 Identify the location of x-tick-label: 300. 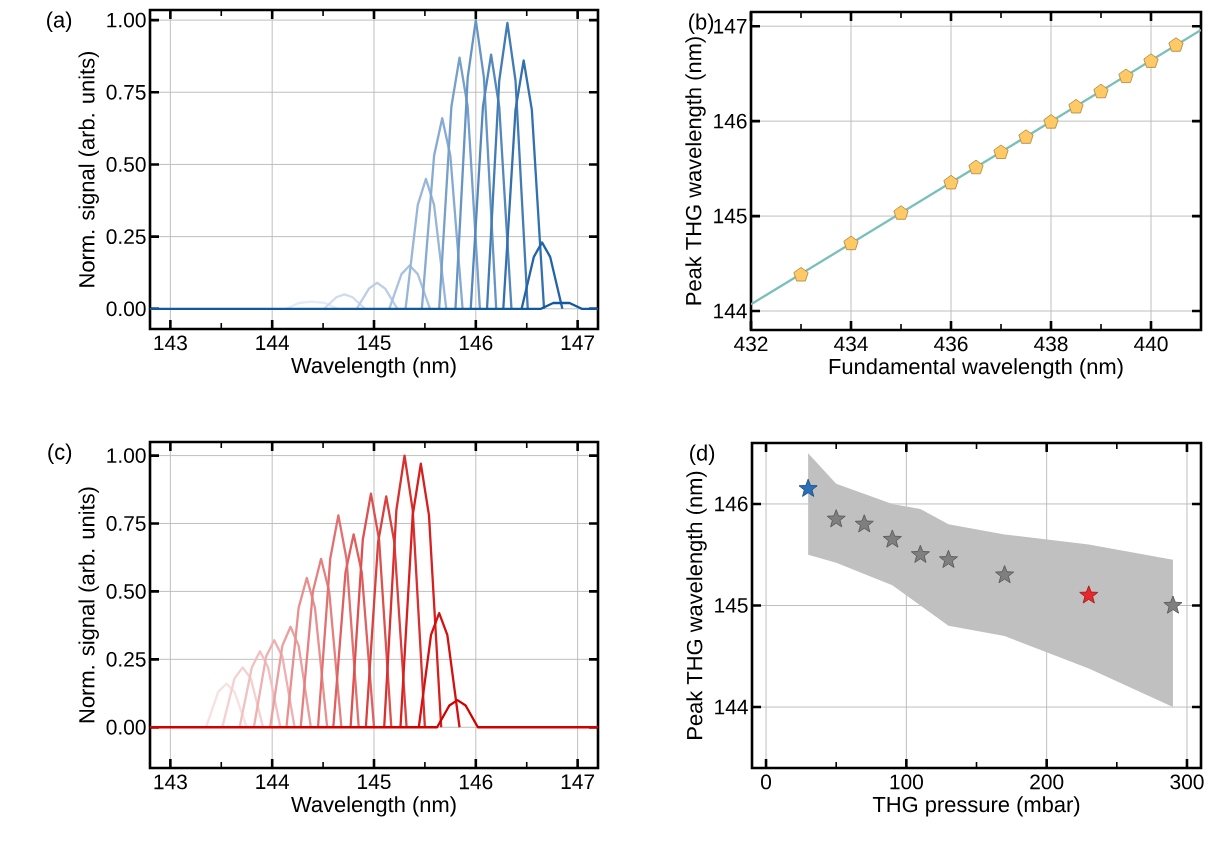
(1187, 782).